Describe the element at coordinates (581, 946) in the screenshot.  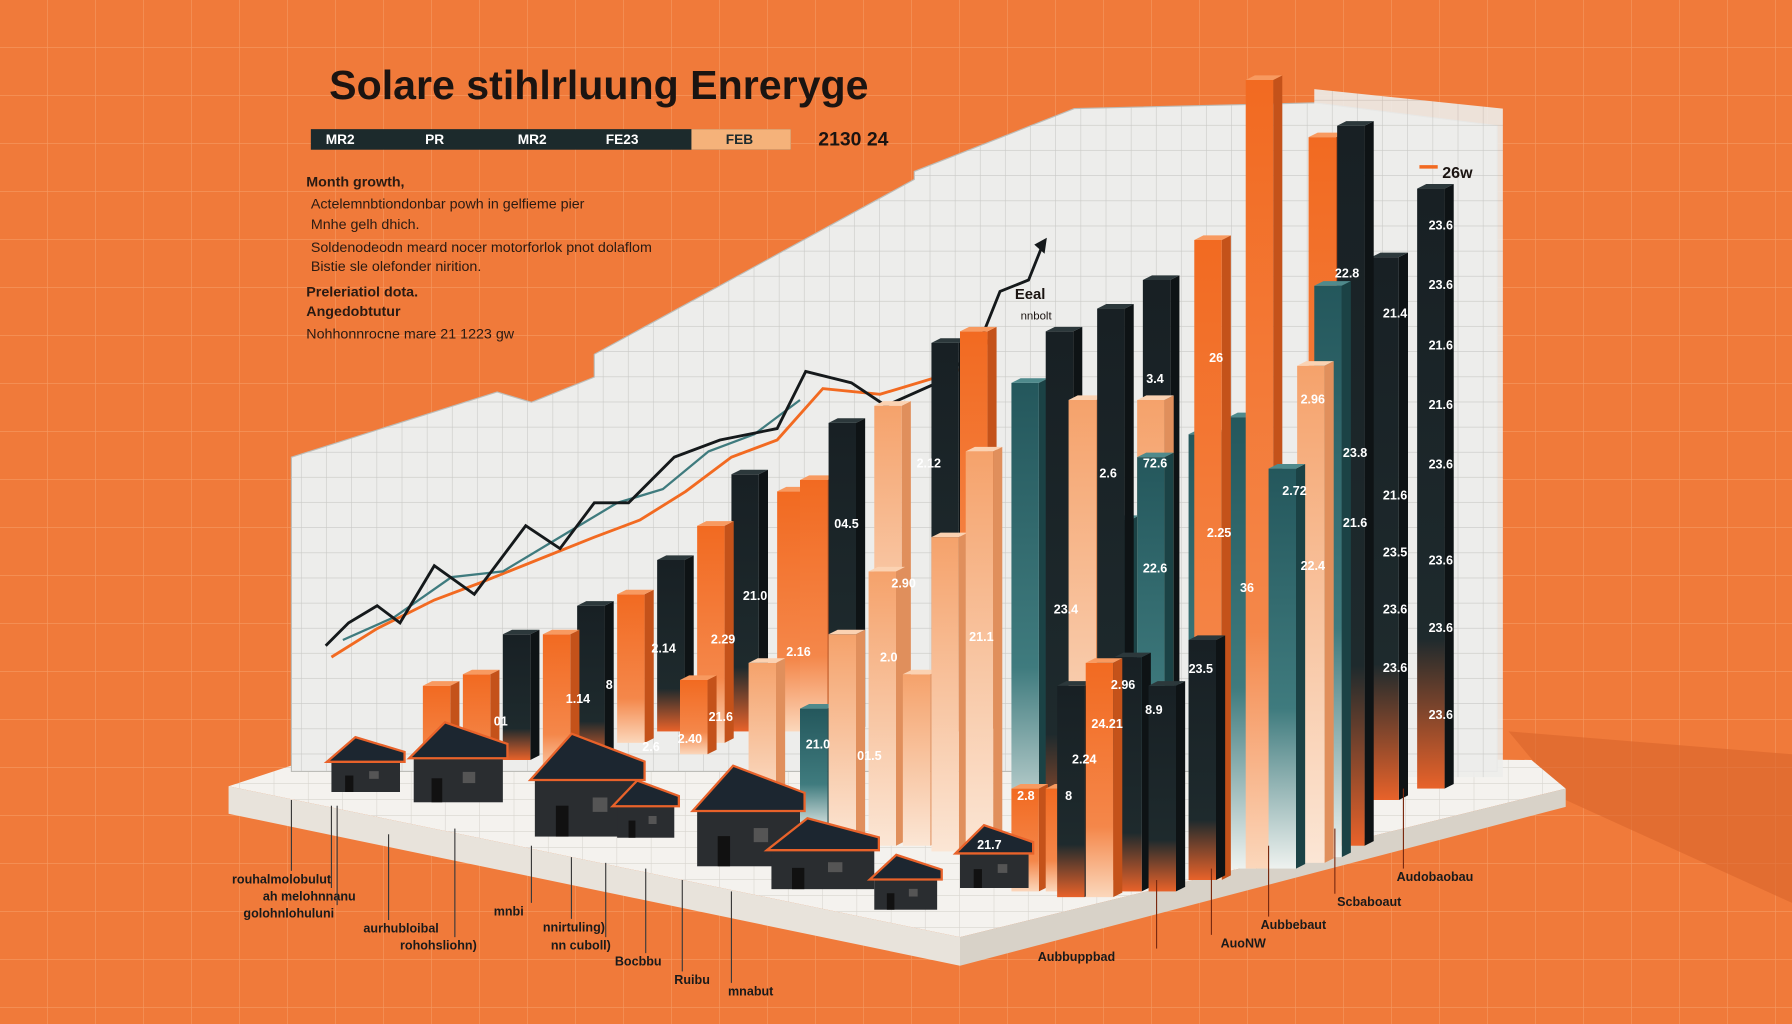
I see `bottom-label: nn cuboll)` at that location.